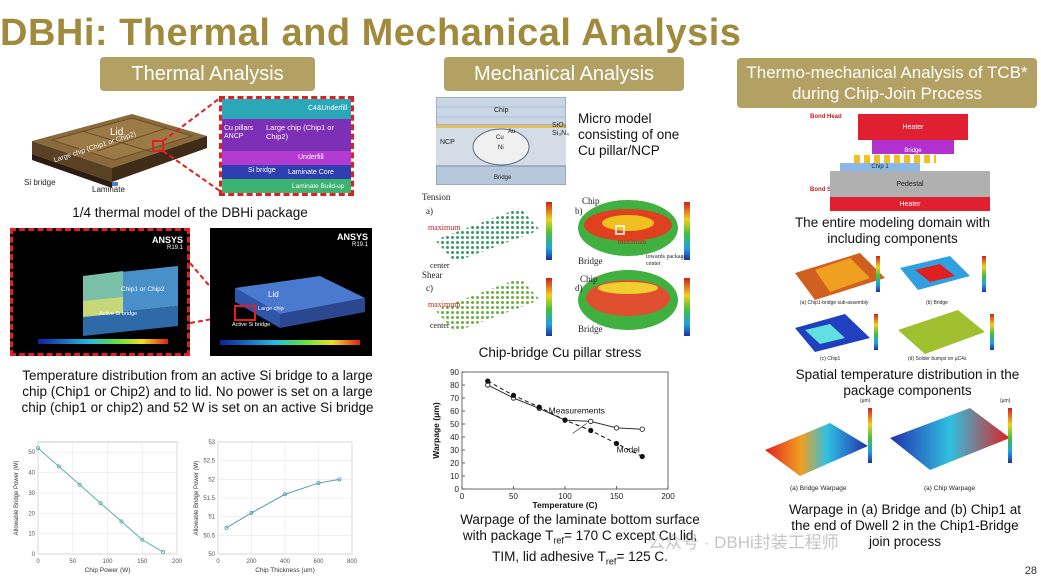  What do you see at coordinates (590, 329) in the screenshot?
I see `bridge-label-d: Bridge` at bounding box center [590, 329].